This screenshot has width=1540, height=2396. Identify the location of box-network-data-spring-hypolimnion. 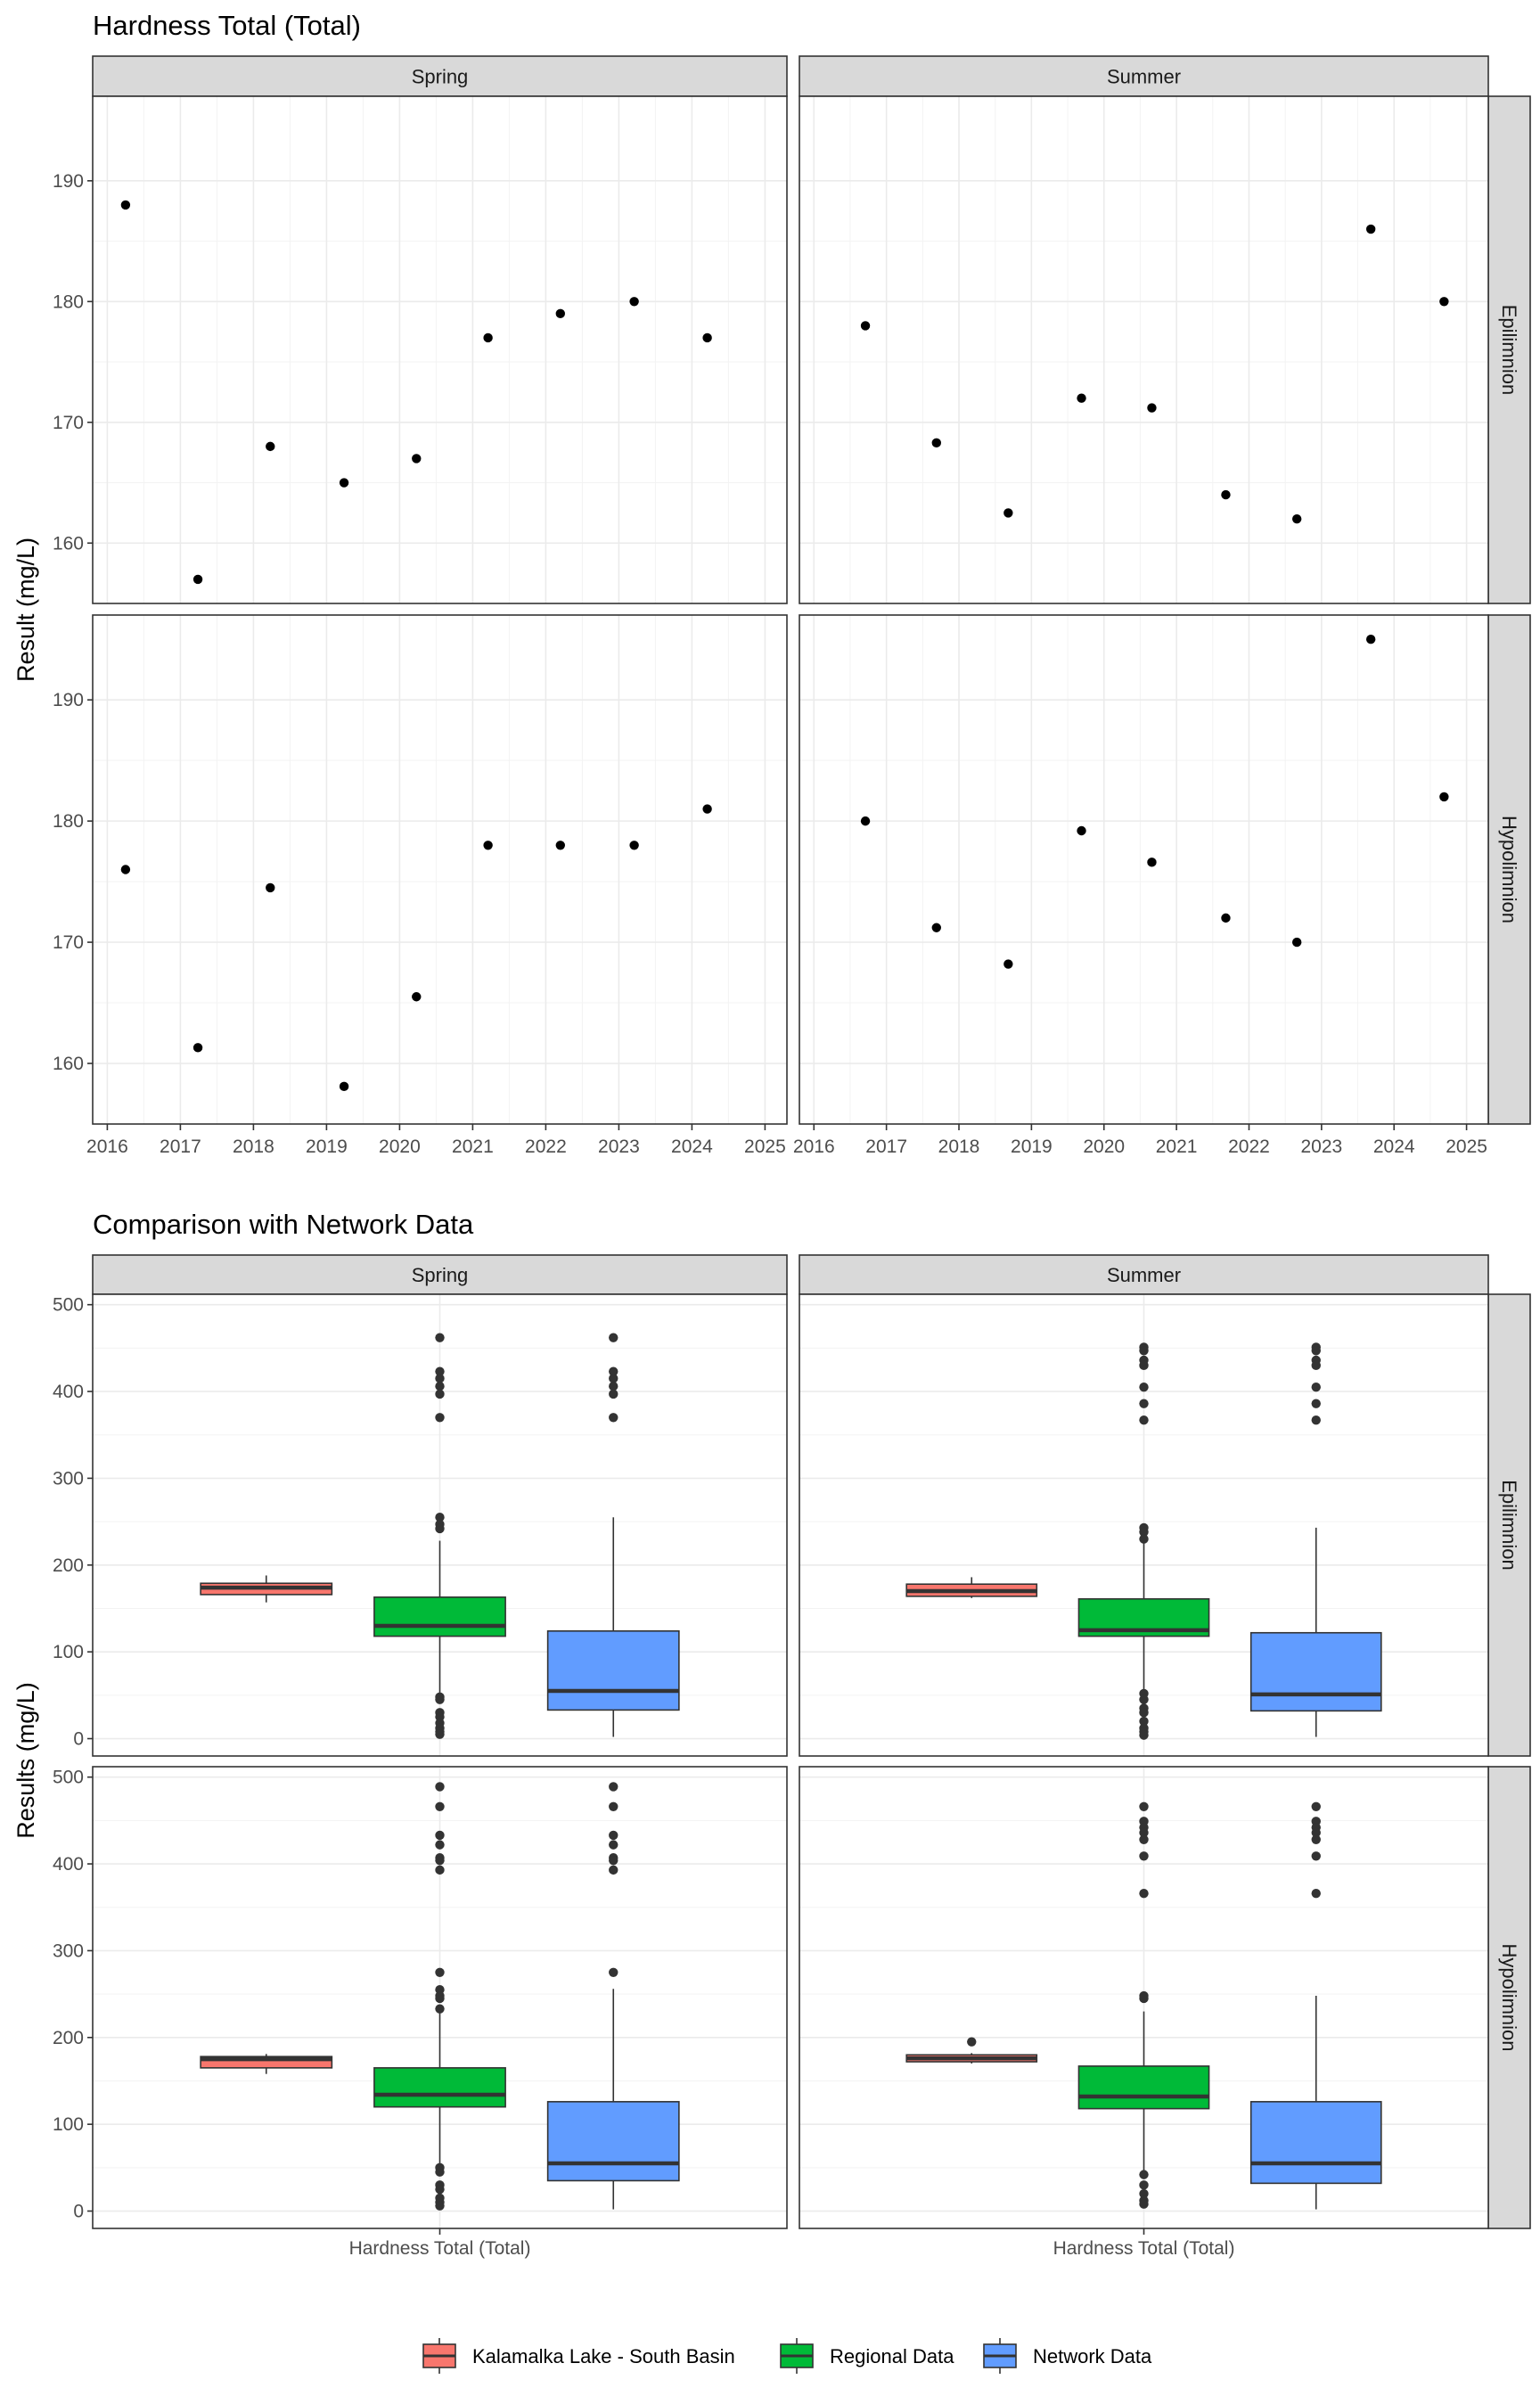
(613, 1996).